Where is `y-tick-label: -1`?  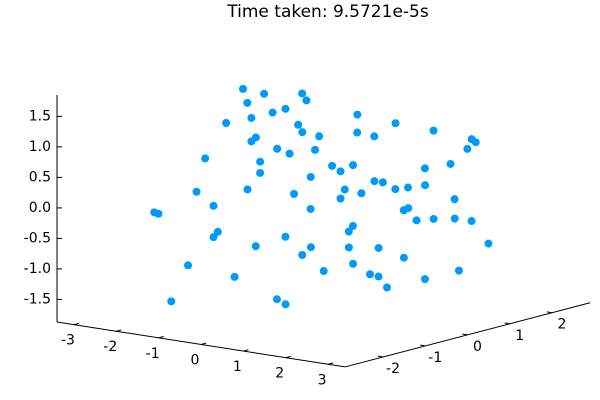
y-tick-label: -1 is located at coordinates (435, 358).